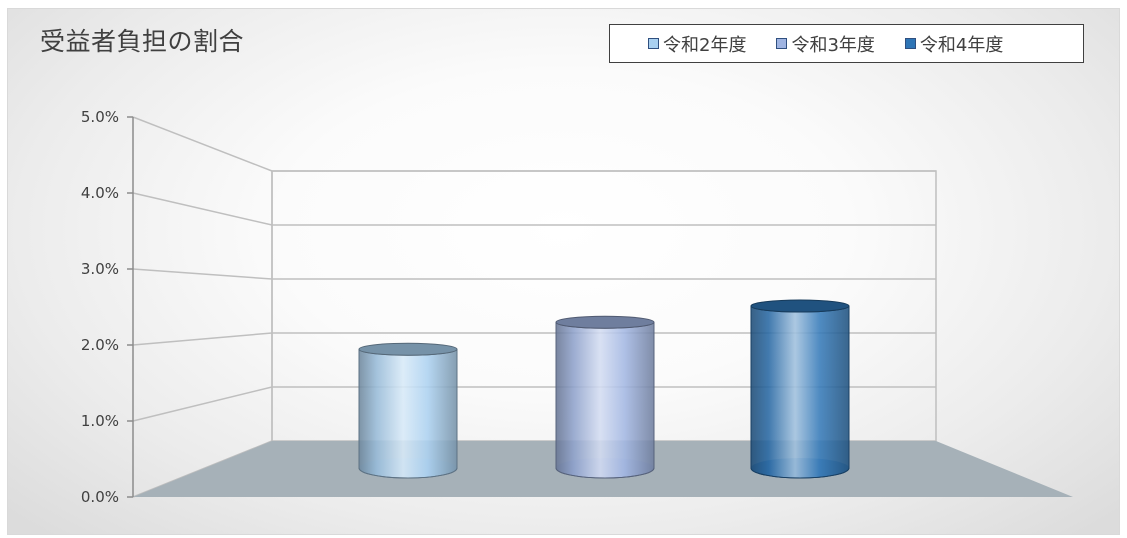 This screenshot has height=538, width=1127. What do you see at coordinates (705, 45) in the screenshot?
I see `legend-label-reiwa2: 令和2年度` at bounding box center [705, 45].